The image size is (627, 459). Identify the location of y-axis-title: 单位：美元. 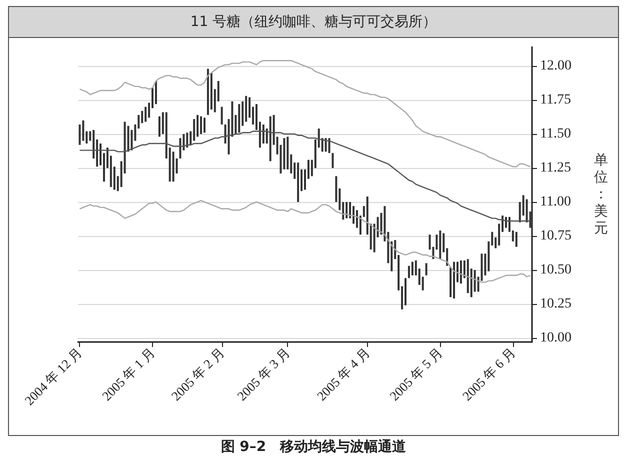
(601, 194).